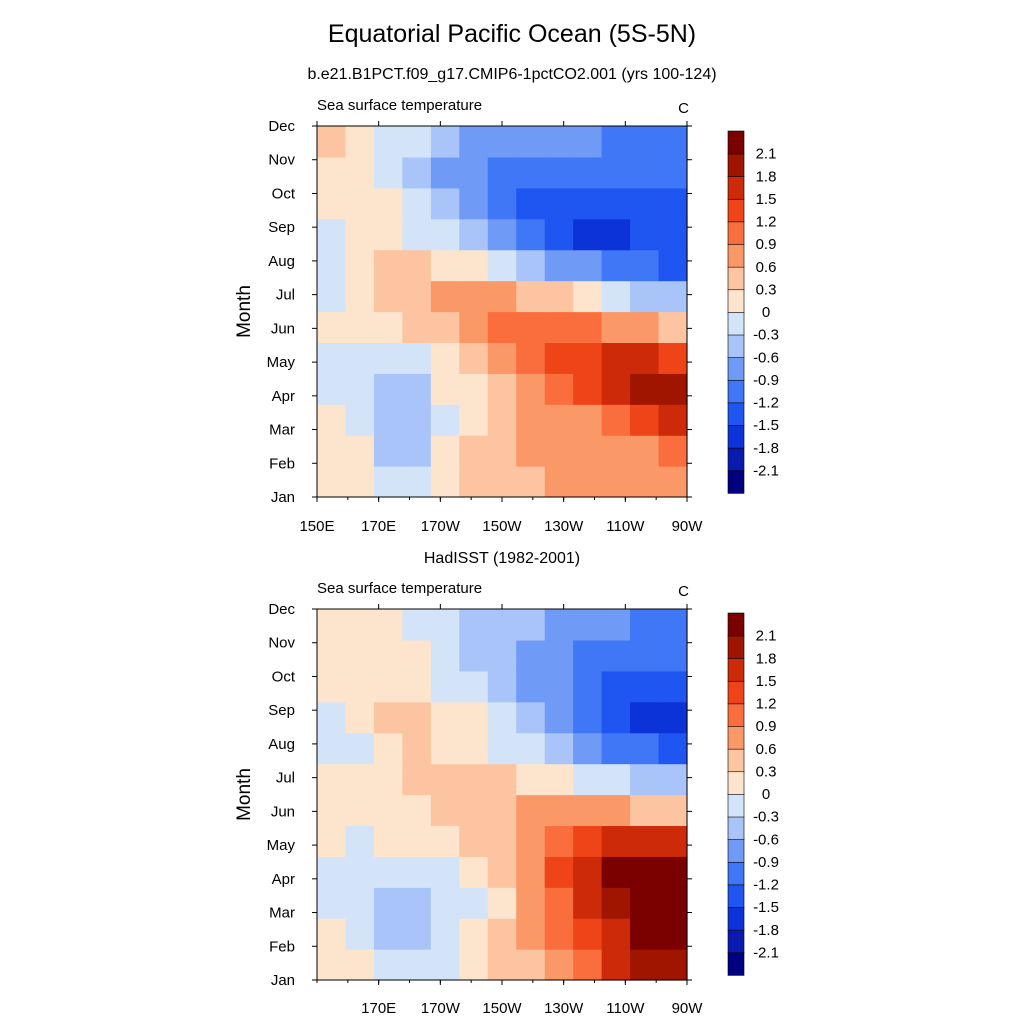 The width and height of the screenshot is (1024, 1024). What do you see at coordinates (688, 526) in the screenshot?
I see `x-tick-label: 90W` at bounding box center [688, 526].